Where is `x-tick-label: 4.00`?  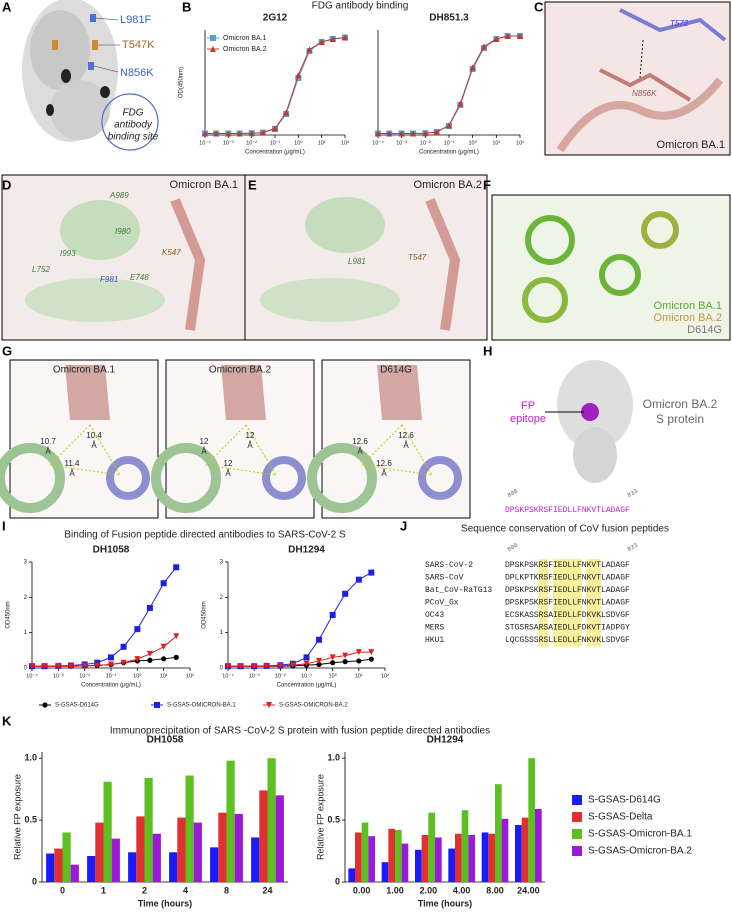
x-tick-label: 4.00 is located at coordinates (462, 890).